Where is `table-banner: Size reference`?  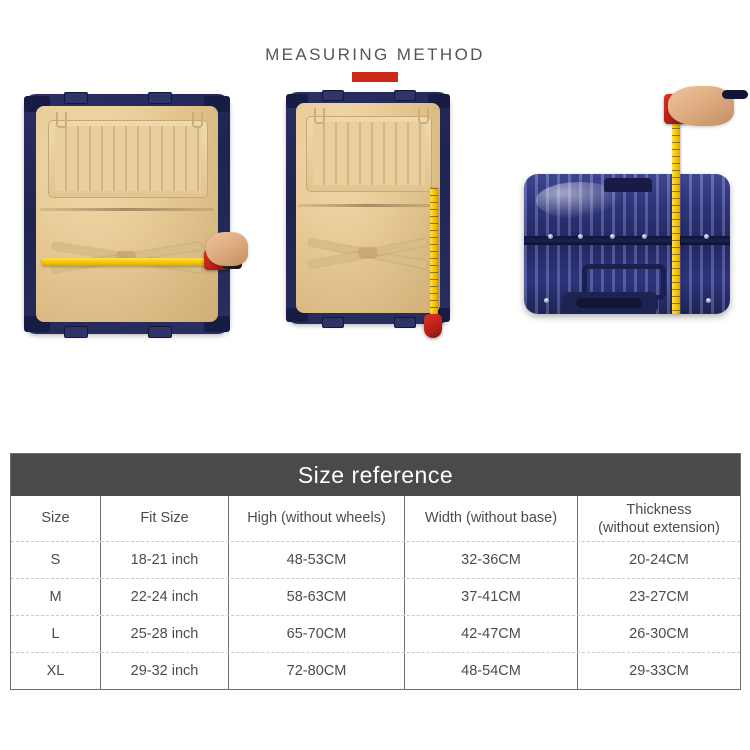
table-banner: Size reference is located at coordinates (375, 475).